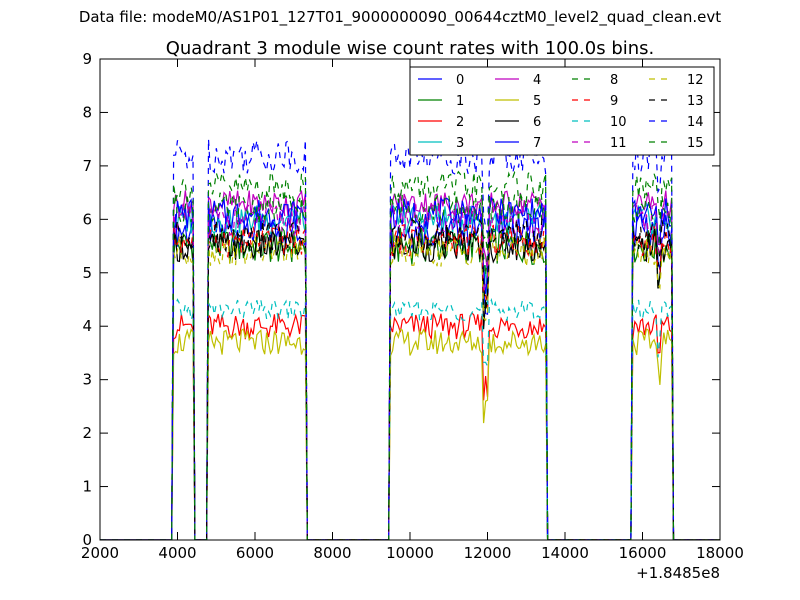  I want to click on legend-label-15: 15, so click(695, 143).